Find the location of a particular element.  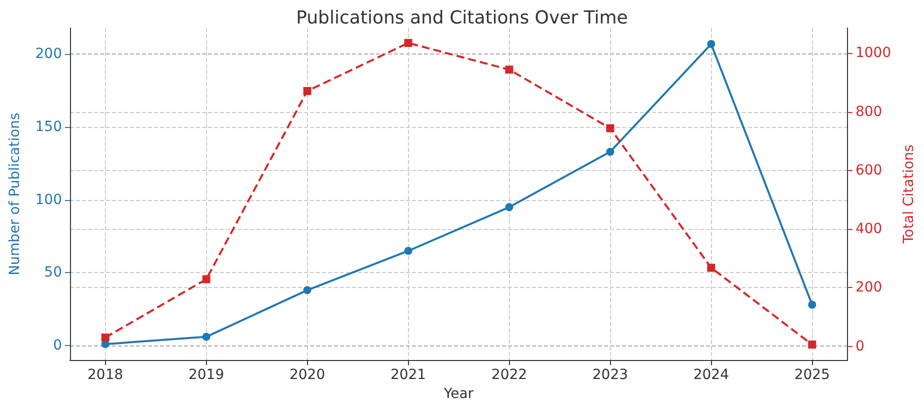

x-tick-label: 2021 is located at coordinates (408, 375).